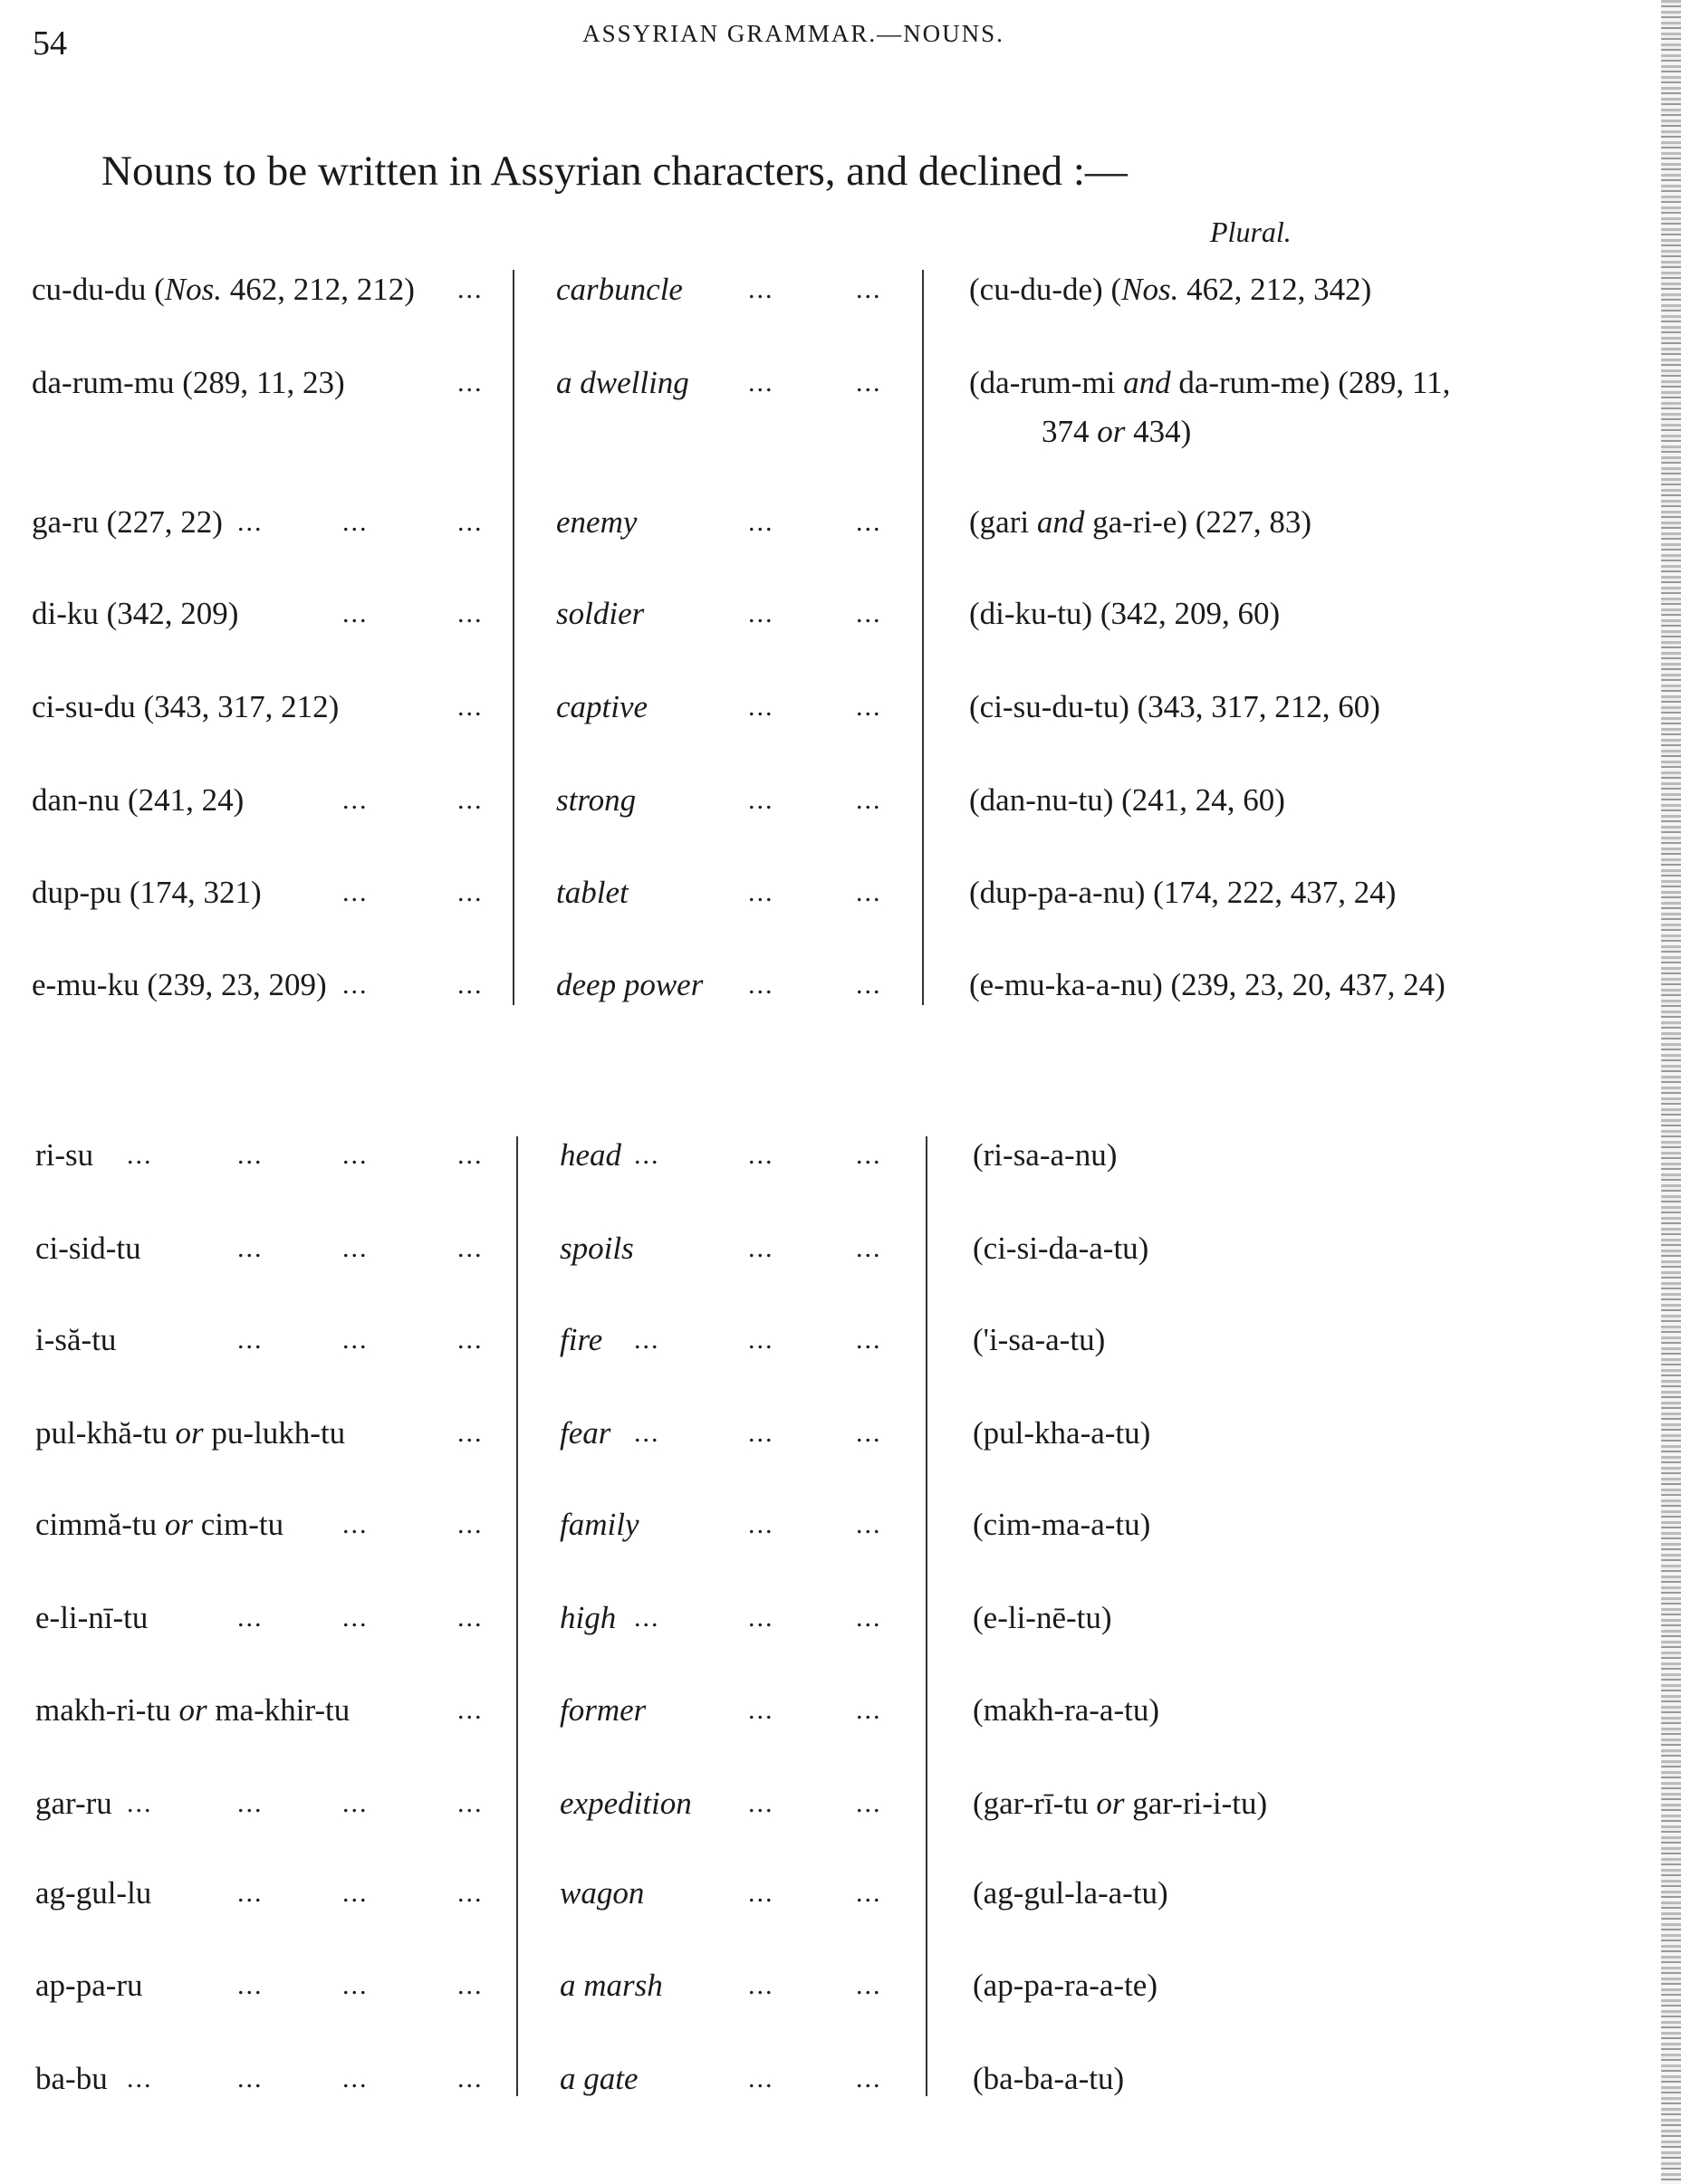 Image resolution: width=1681 pixels, height=2184 pixels. Describe the element at coordinates (50, 43) in the screenshot. I see `page-number: 54` at that location.